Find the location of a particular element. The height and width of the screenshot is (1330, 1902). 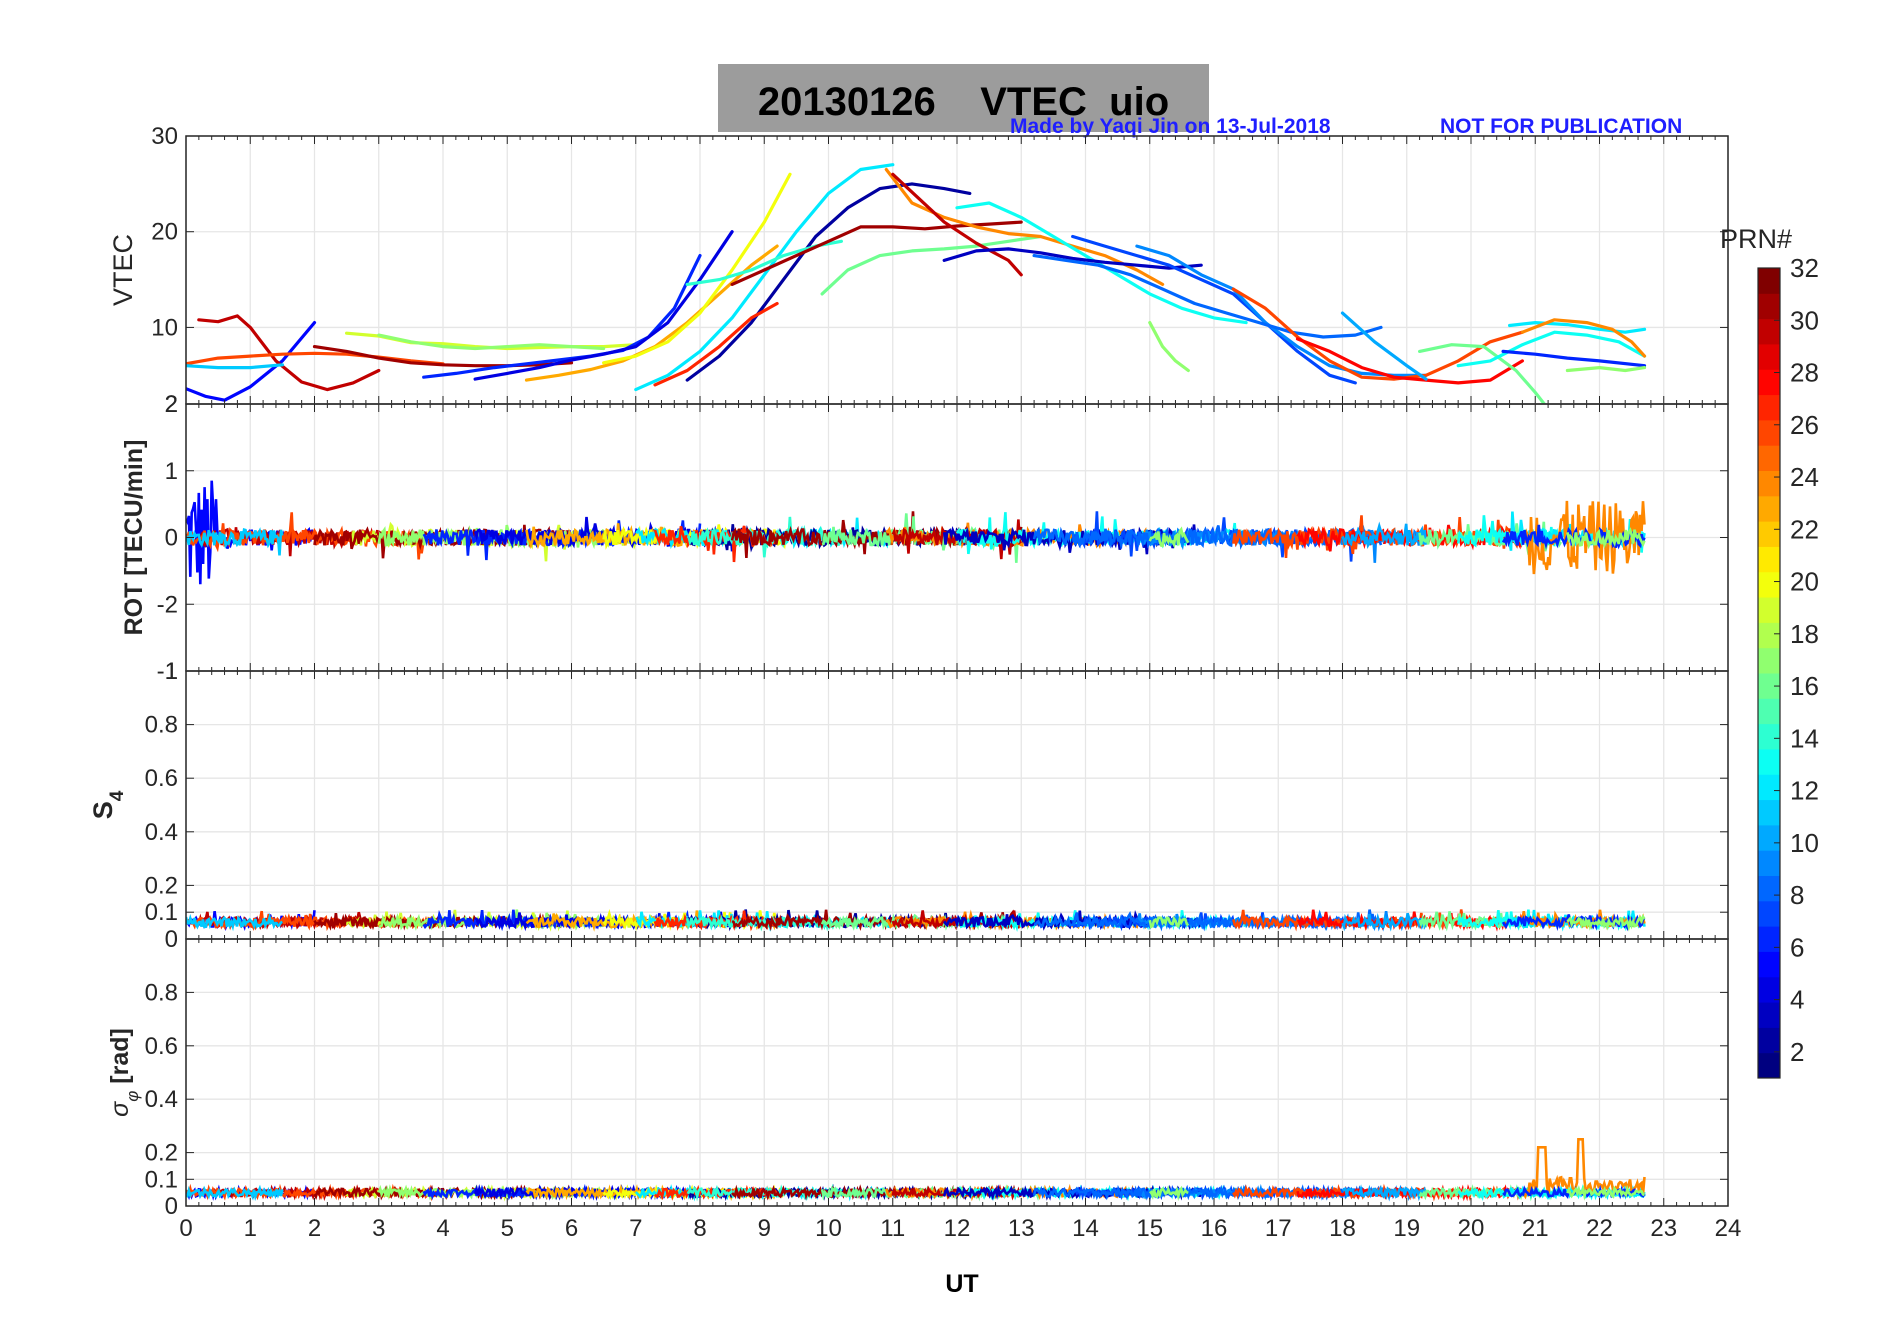

y-tick-label: 30 is located at coordinates (164, 136).